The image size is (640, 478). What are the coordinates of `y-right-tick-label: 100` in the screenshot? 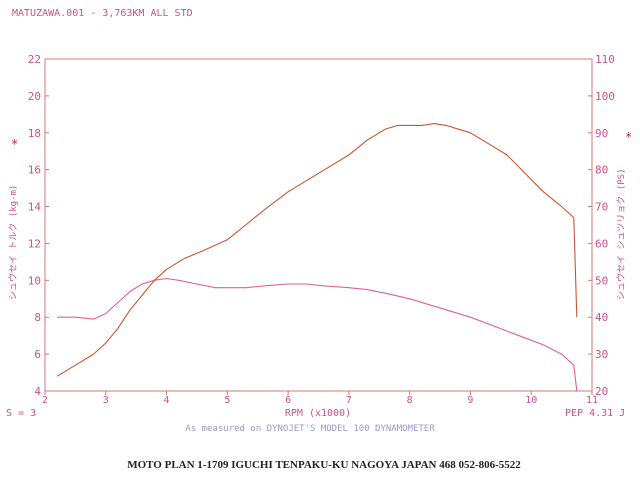 It's located at (605, 96).